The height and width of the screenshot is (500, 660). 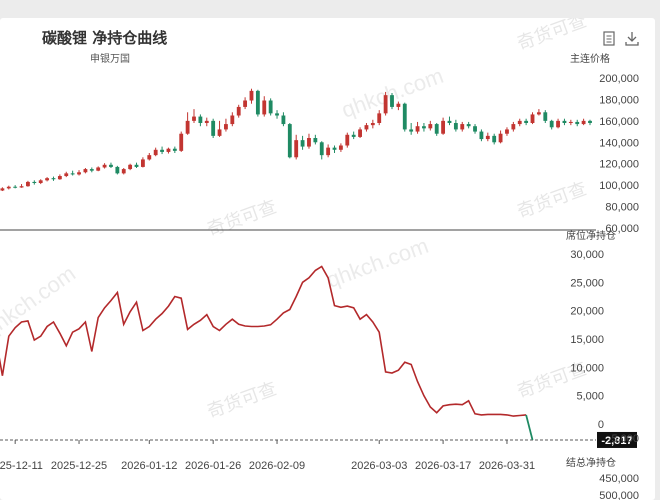 What do you see at coordinates (110, 58) in the screenshot?
I see `chart-subtitle: 申银万国` at bounding box center [110, 58].